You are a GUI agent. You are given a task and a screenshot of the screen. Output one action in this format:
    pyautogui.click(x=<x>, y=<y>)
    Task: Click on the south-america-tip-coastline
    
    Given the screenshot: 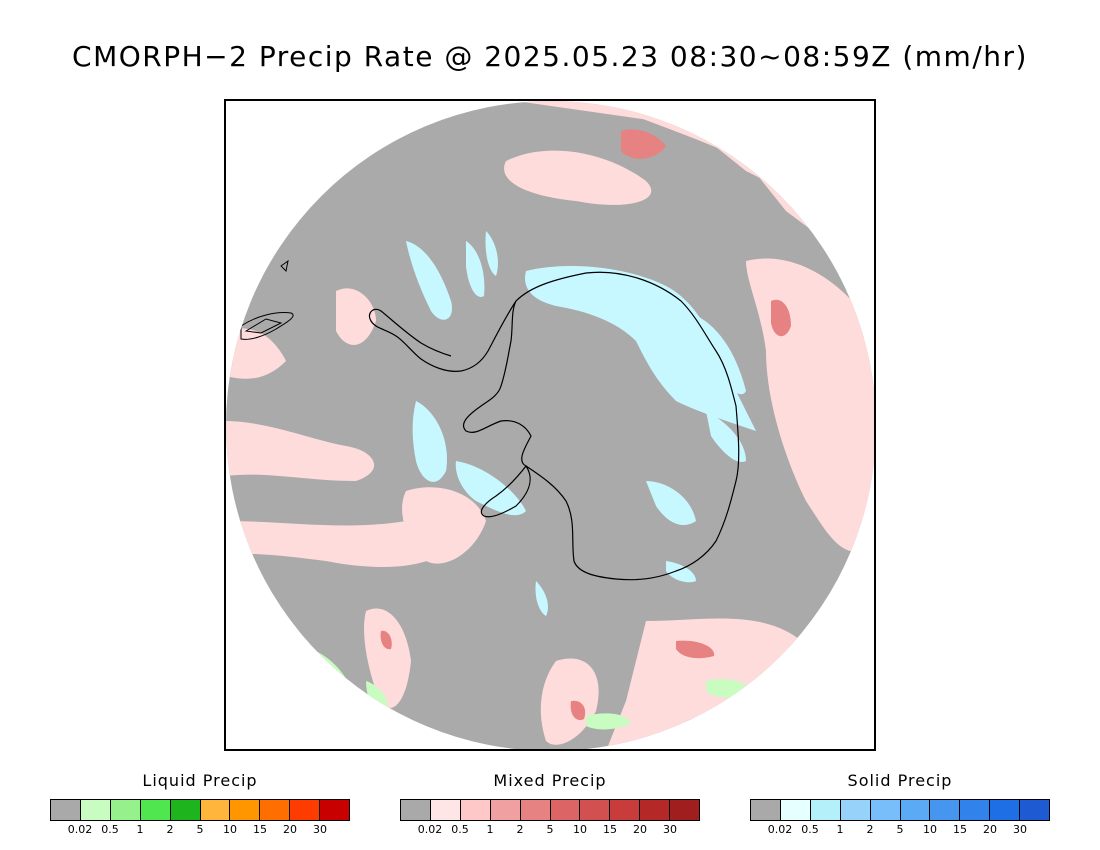 What is the action you would take?
    pyautogui.click(x=267, y=326)
    